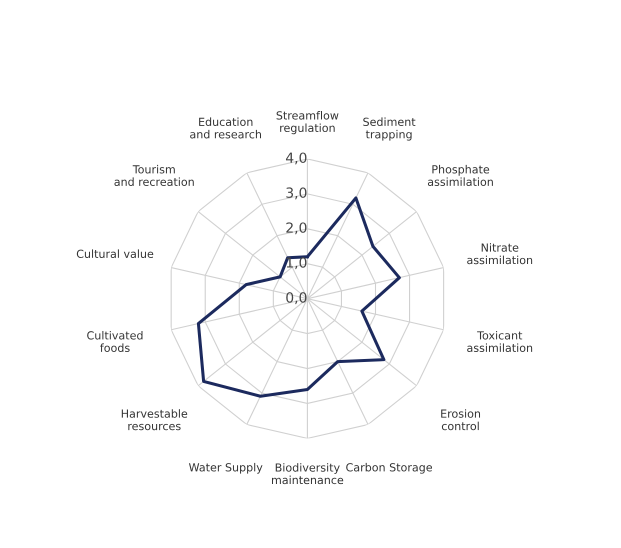 The height and width of the screenshot is (548, 621). What do you see at coordinates (226, 127) in the screenshot?
I see `spoke-label: Education and research` at bounding box center [226, 127].